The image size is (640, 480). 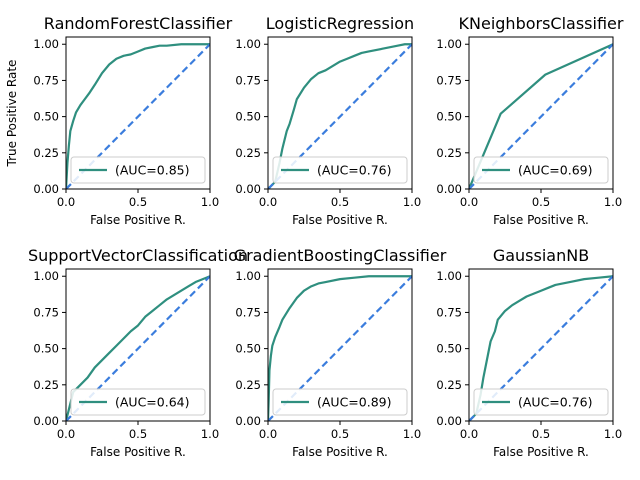 I want to click on chart-title: KNeighborsClassifier, so click(x=541, y=23).